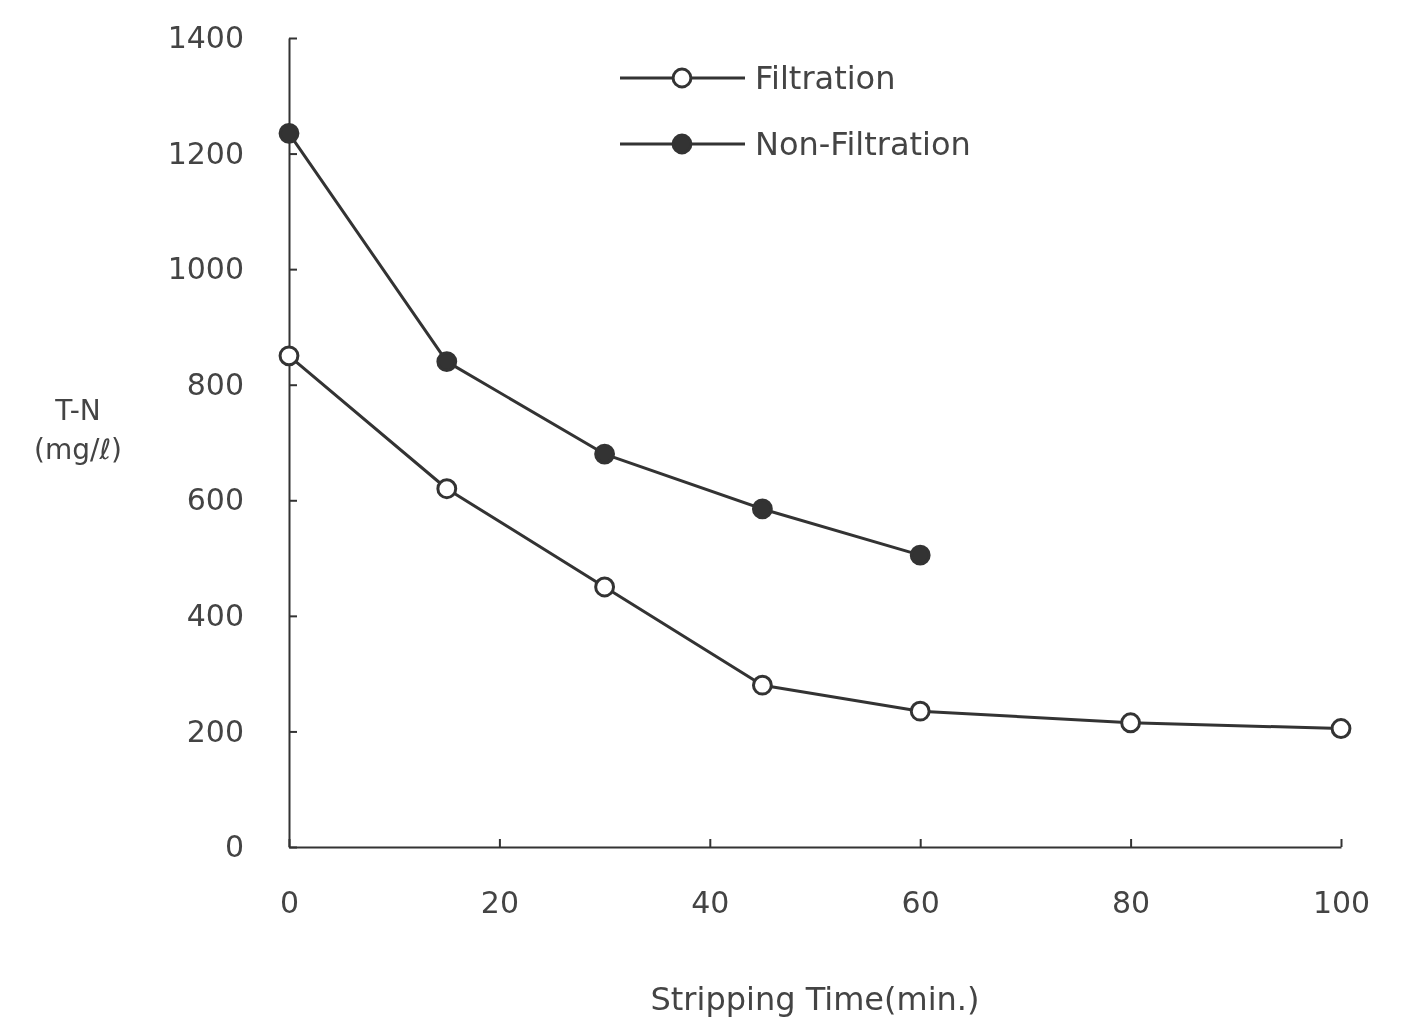 Image resolution: width=1403 pixels, height=1023 pixels. I want to click on x-axis-title: Stripping Time(min.), so click(815, 999).